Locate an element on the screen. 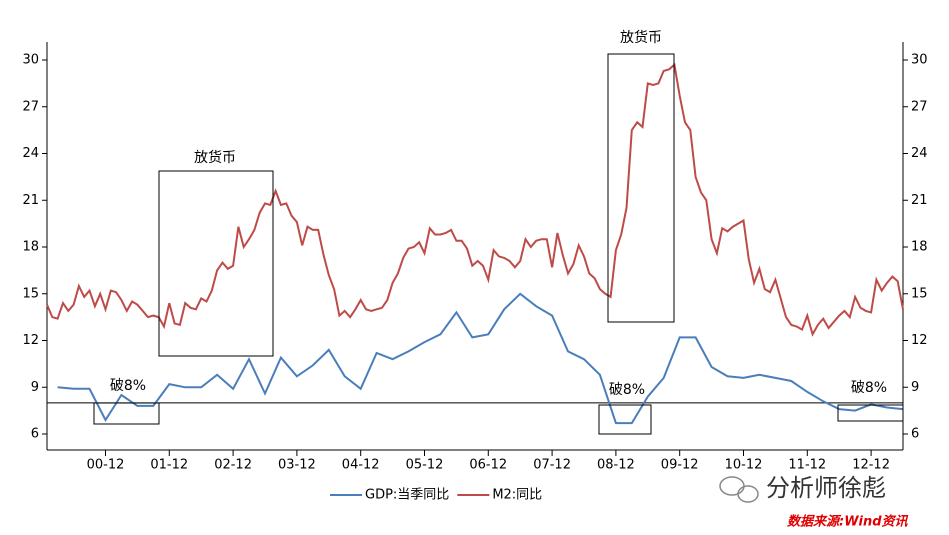 This screenshot has width=949, height=535. y2-tick-label: 9 is located at coordinates (915, 387).